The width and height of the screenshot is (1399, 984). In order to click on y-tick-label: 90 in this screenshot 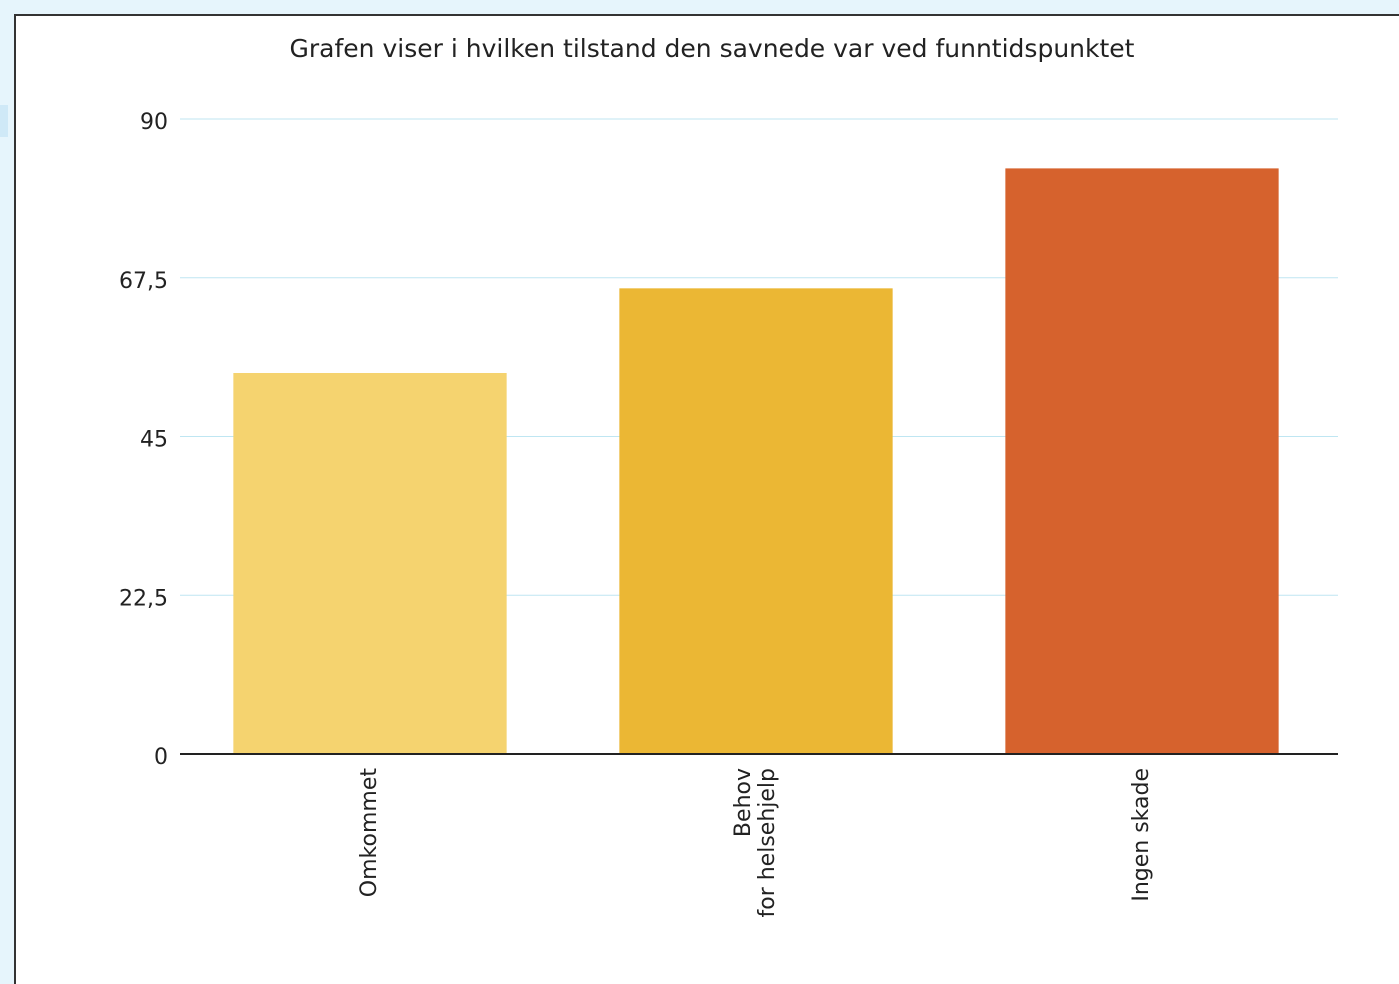, I will do `click(154, 122)`.